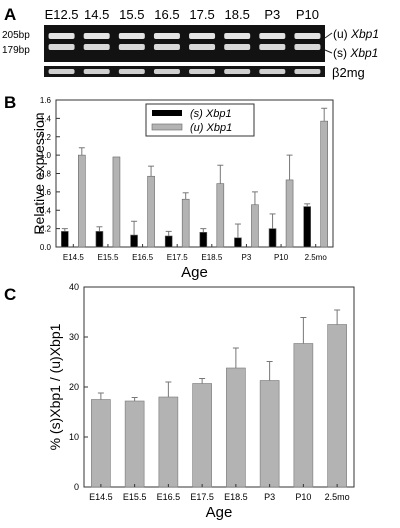 The width and height of the screenshot is (400, 528). Describe the element at coordinates (166, 14) in the screenshot. I see `lane-label: 16.5` at that location.